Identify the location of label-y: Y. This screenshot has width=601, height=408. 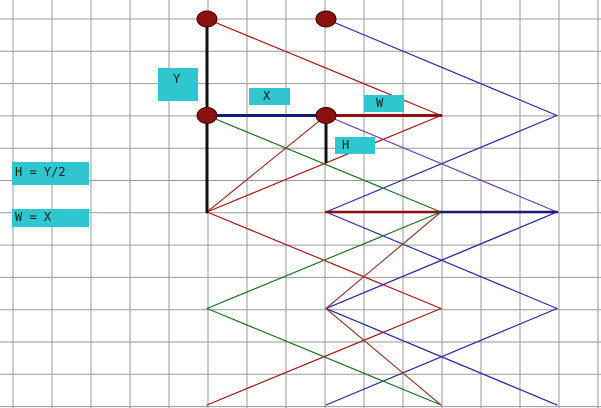
(178, 84).